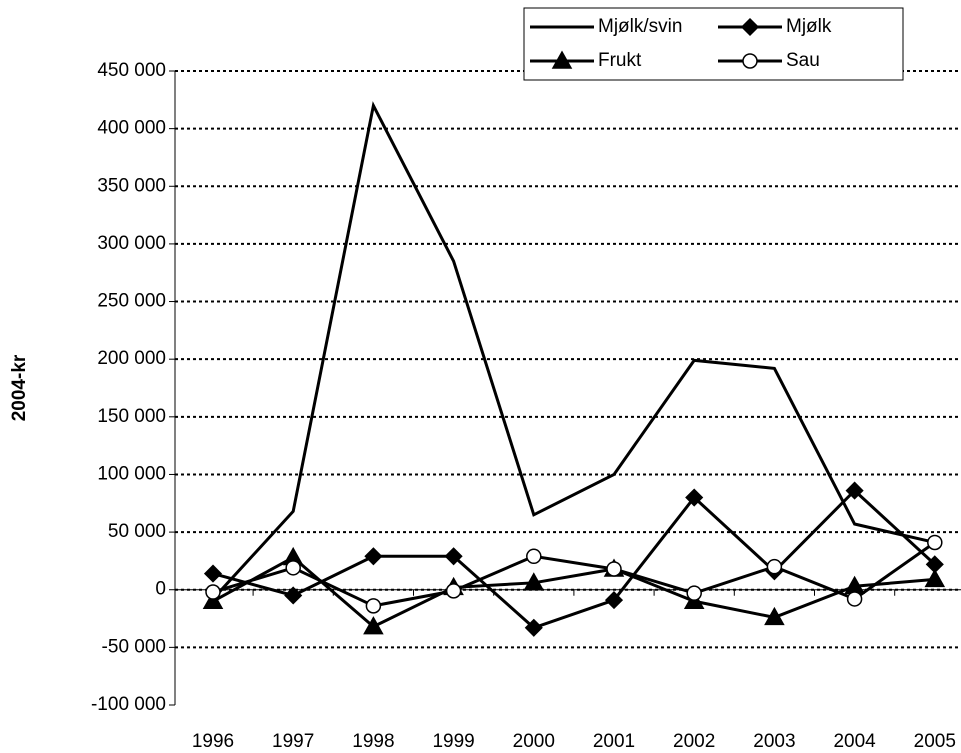  I want to click on x-tick-label: 2000, so click(534, 741).